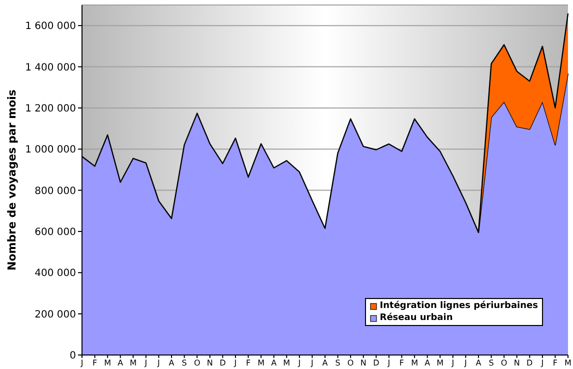 Image resolution: width=573 pixels, height=369 pixels. What do you see at coordinates (55, 191) in the screenshot?
I see `y-tick-label: 800 000` at bounding box center [55, 191].